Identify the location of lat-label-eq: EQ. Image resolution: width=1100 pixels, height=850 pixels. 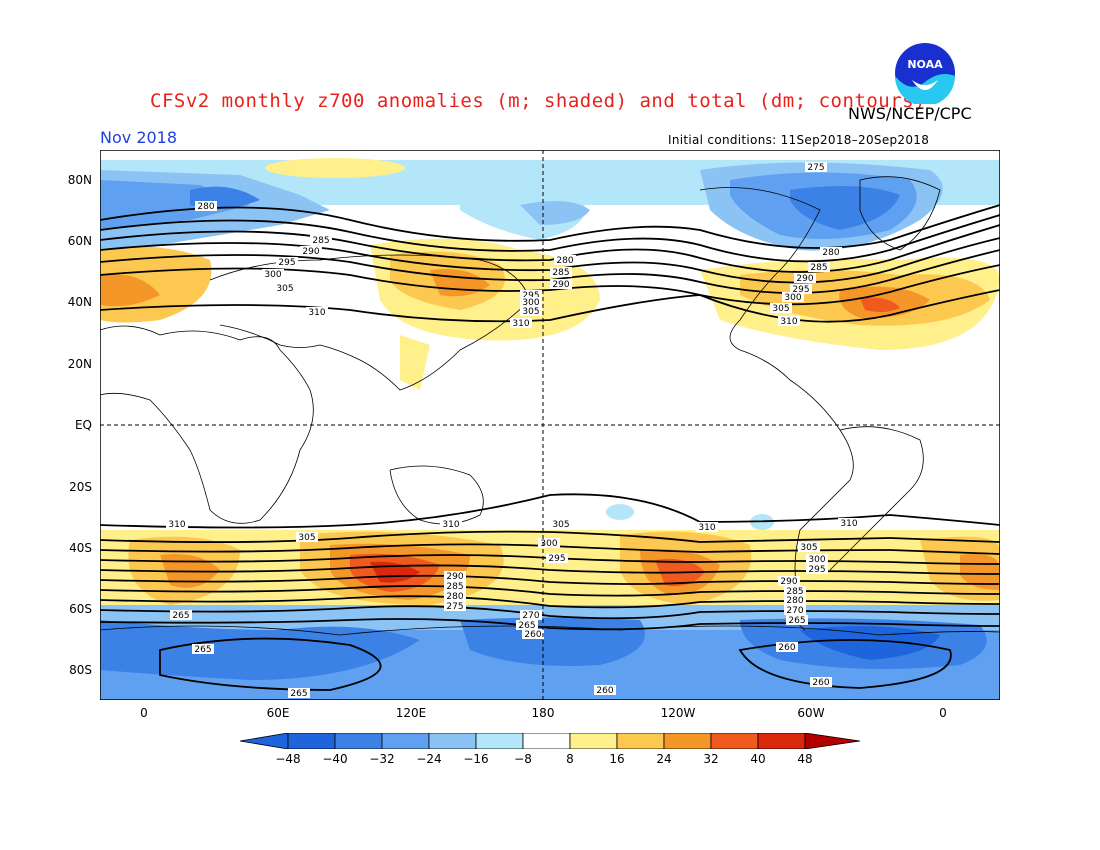
(83, 425).